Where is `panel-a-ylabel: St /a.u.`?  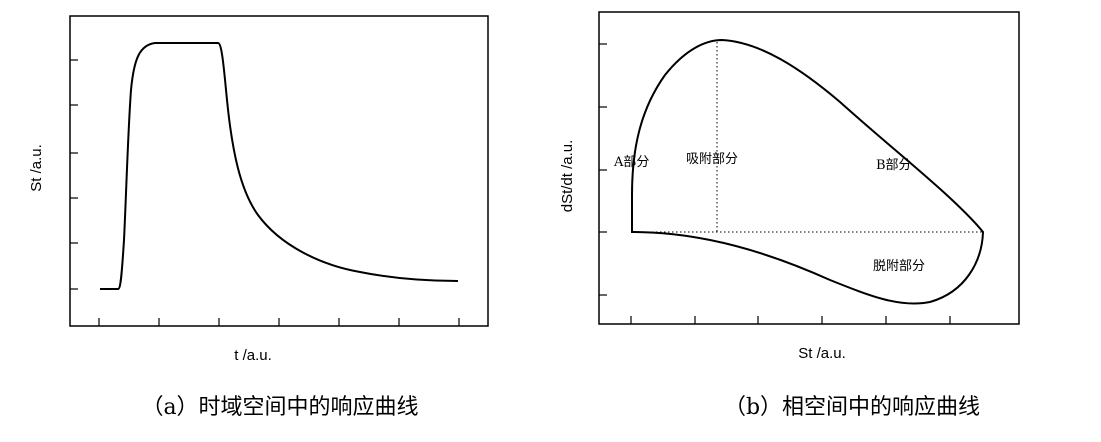
panel-a-ylabel: St /a.u. is located at coordinates (36, 168).